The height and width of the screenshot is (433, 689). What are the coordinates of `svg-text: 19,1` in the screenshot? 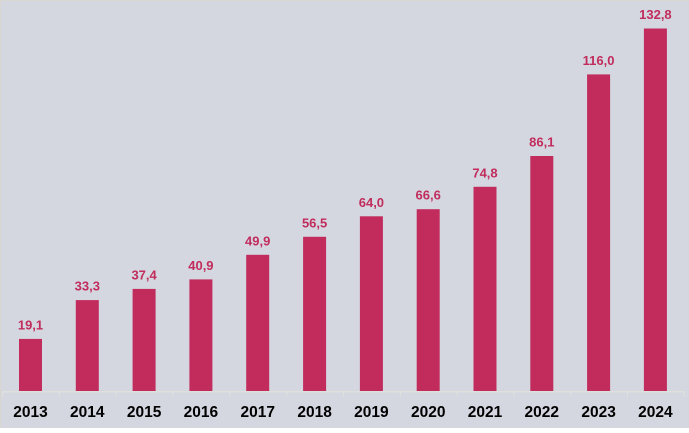 It's located at (30, 324).